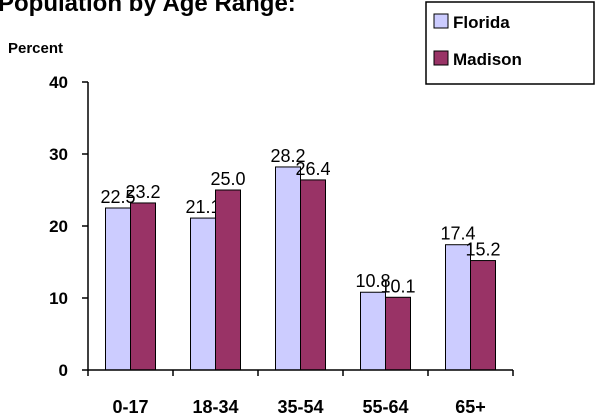  Describe the element at coordinates (487, 59) in the screenshot. I see `legend-label-madison: Madison` at that location.